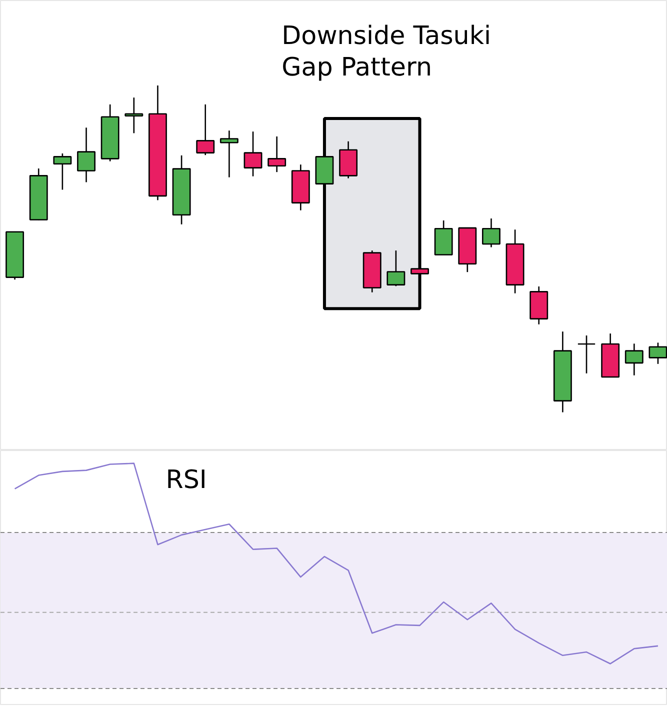  Describe the element at coordinates (186, 479) in the screenshot. I see `annotation: RSI` at that location.